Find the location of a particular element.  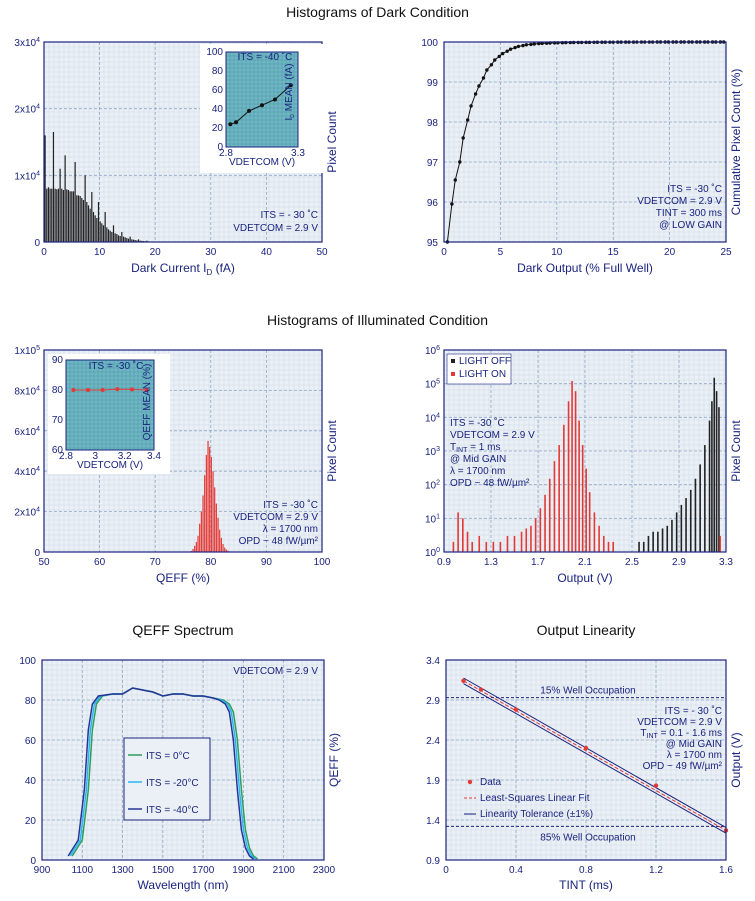

inset-y-tick-label: 40 is located at coordinates (218, 109).